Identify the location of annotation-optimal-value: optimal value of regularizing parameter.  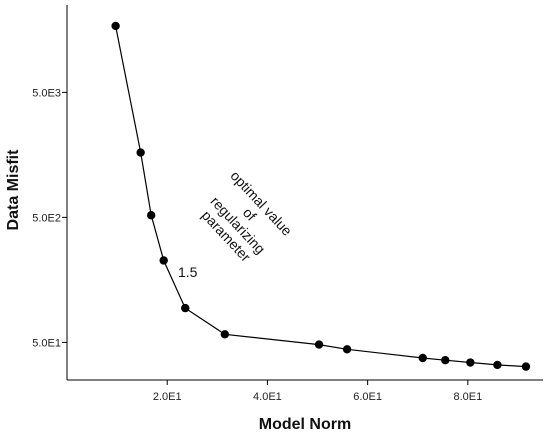
(247, 216).